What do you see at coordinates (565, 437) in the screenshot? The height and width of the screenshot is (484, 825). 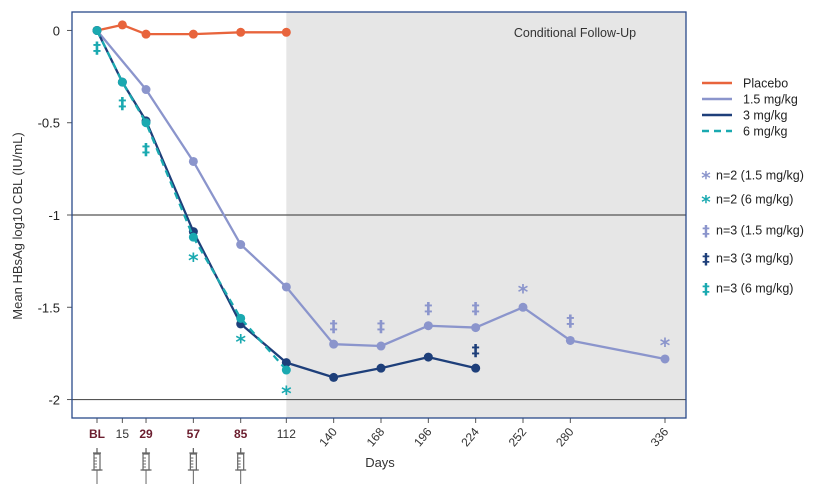 I see `x-tick-label: 280` at bounding box center [565, 437].